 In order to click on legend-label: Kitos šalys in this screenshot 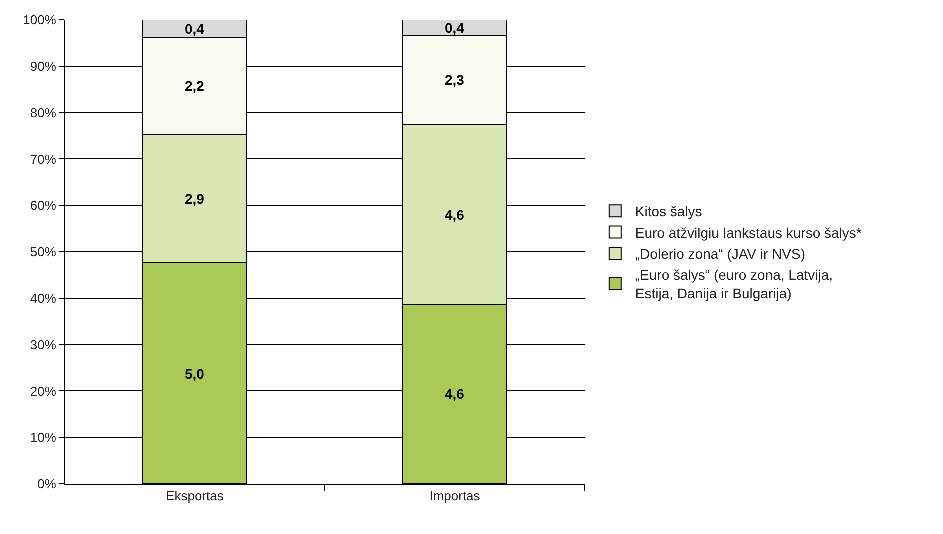, I will do `click(668, 212)`.